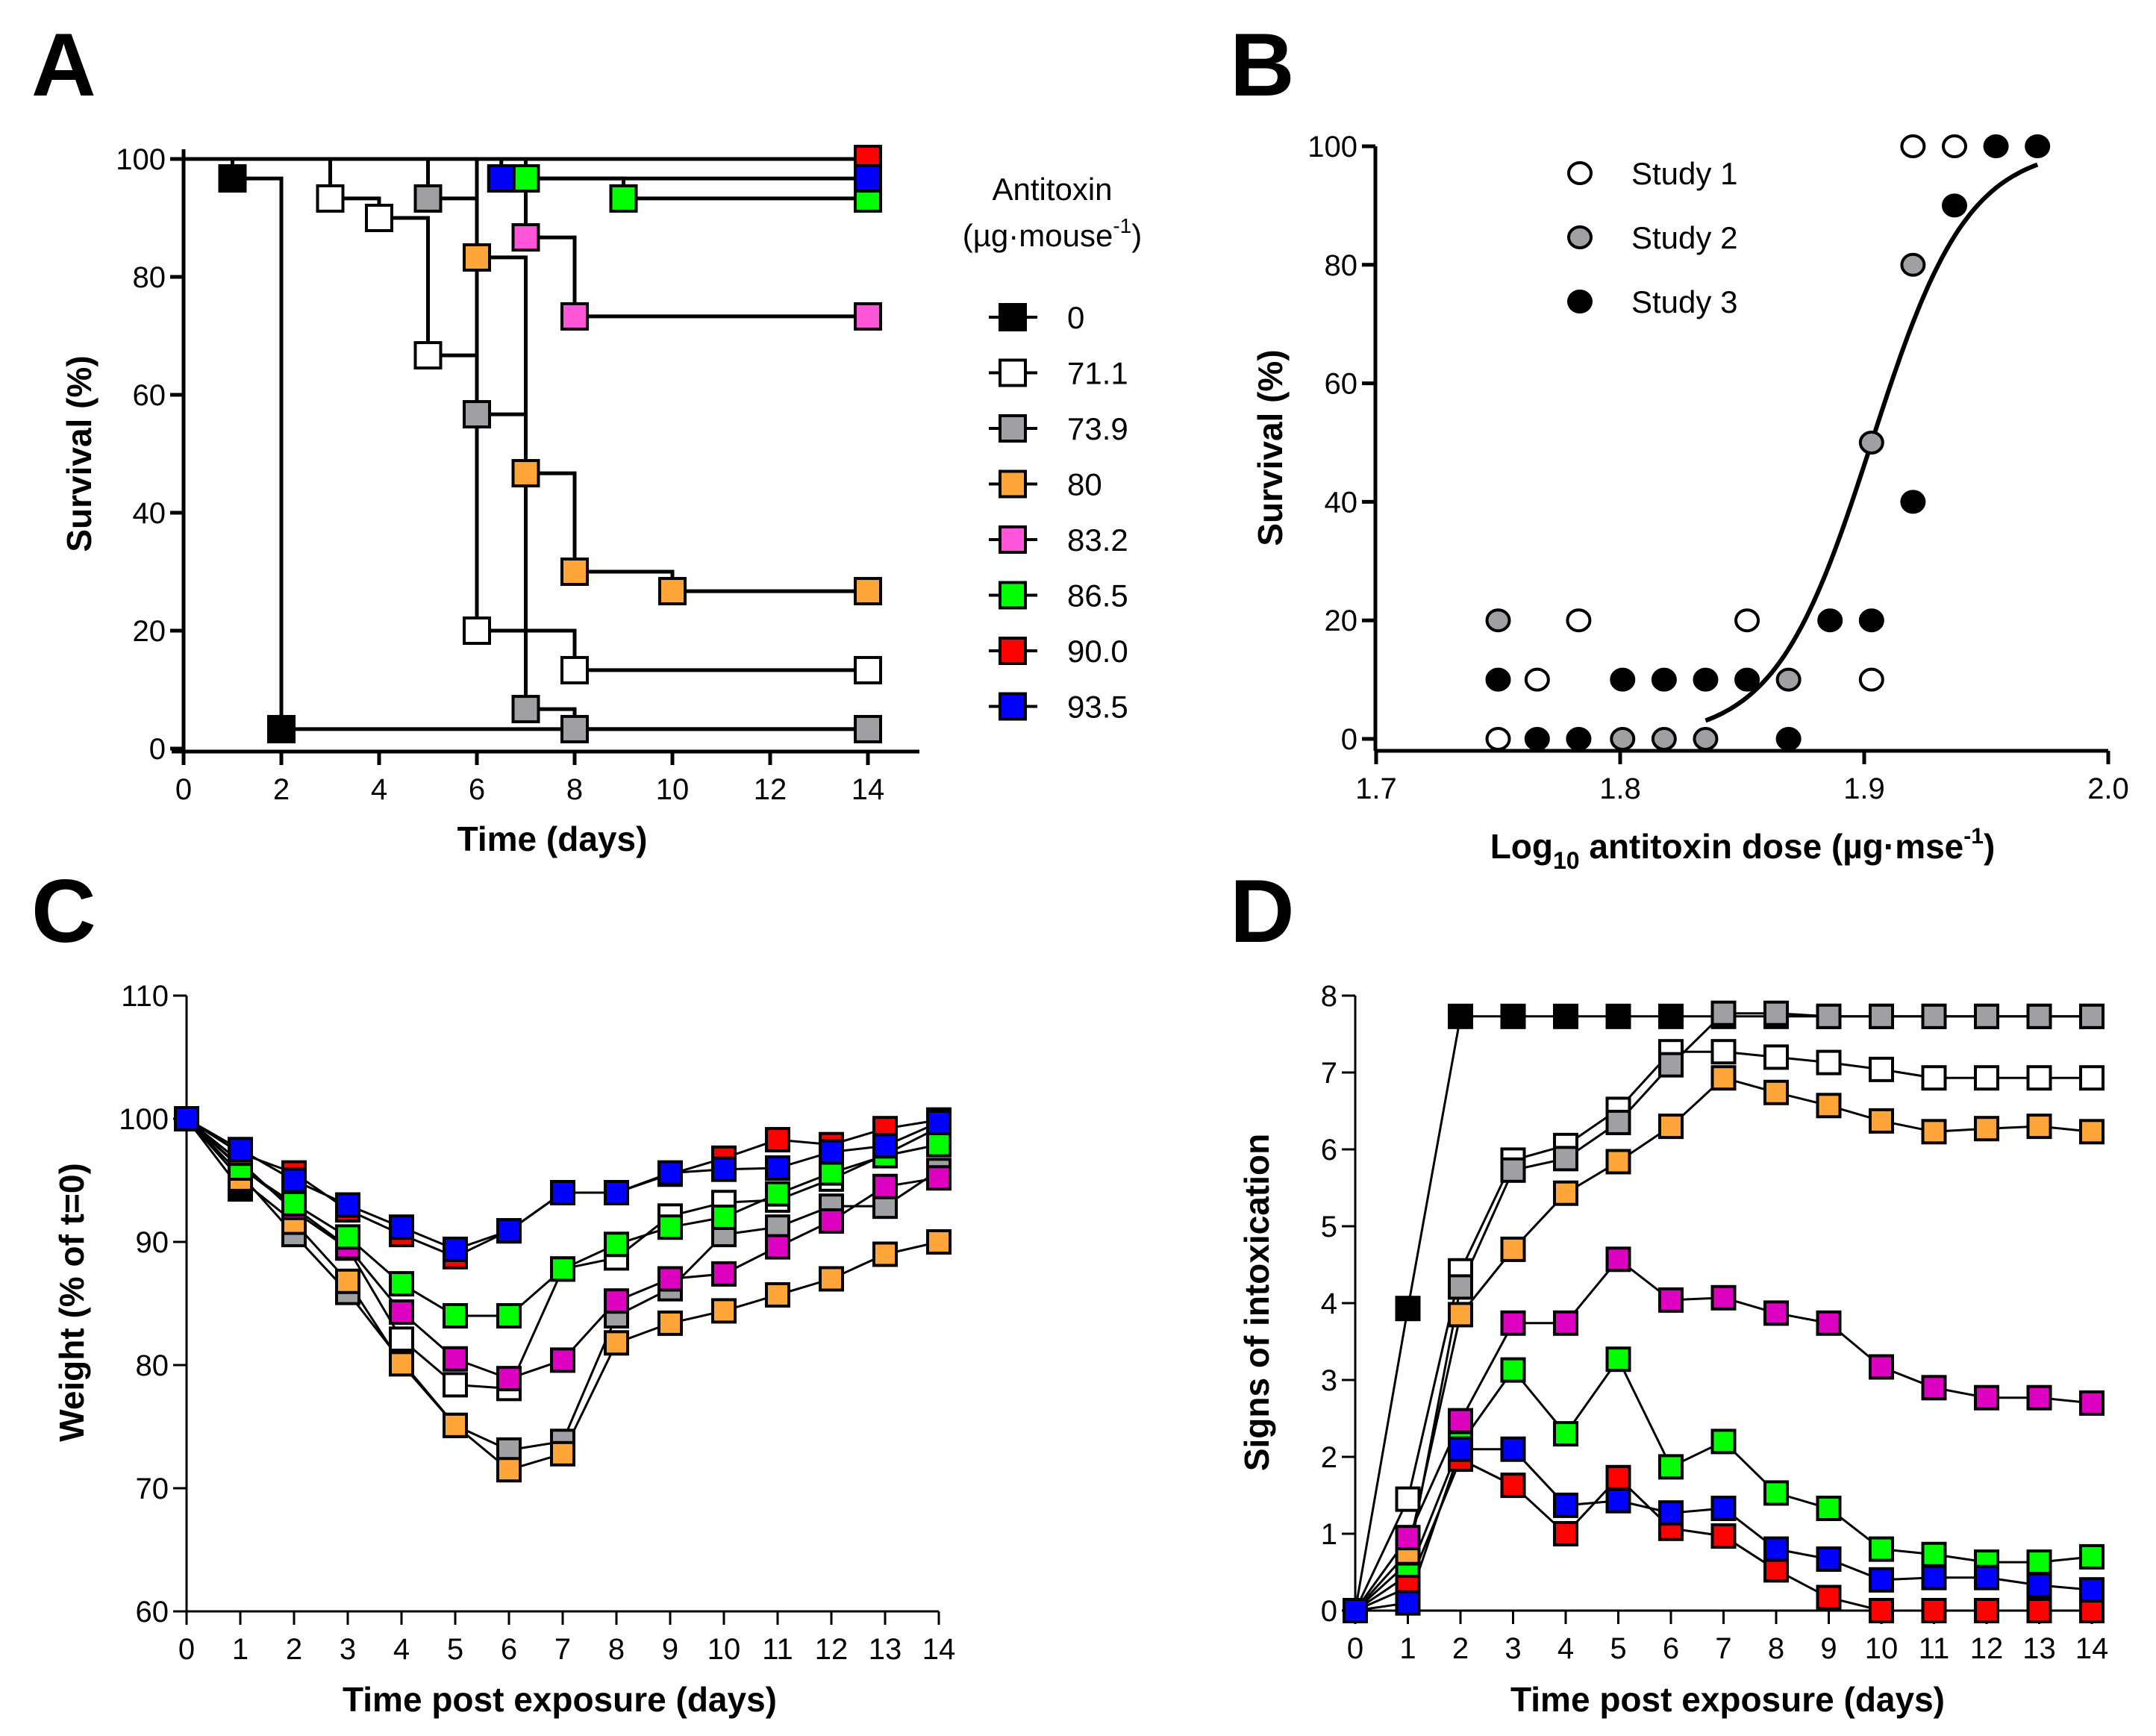 The image size is (2156, 1736). I want to click on legend-marker-73.9, so click(1013, 429).